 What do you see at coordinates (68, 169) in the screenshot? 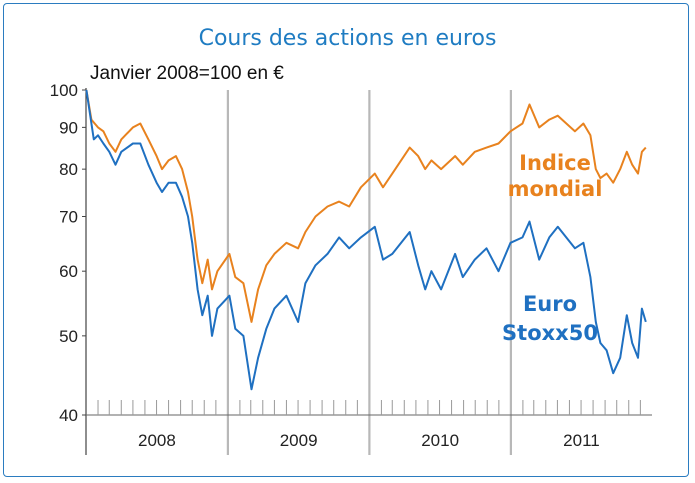
I see `y-tick-label: 80` at bounding box center [68, 169].